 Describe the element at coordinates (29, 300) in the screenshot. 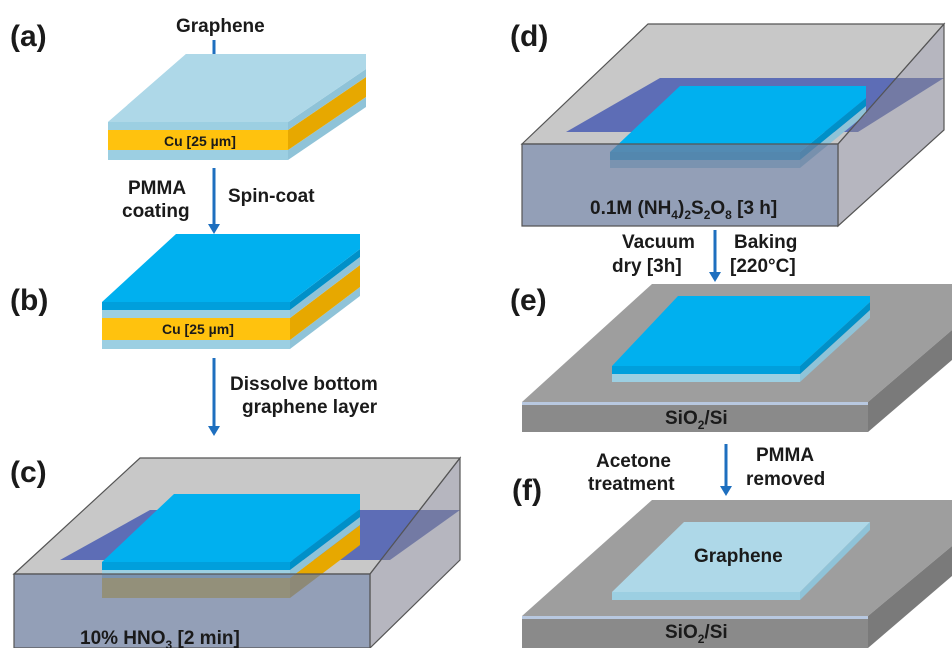

I see `panel-label-b: (b)` at that location.